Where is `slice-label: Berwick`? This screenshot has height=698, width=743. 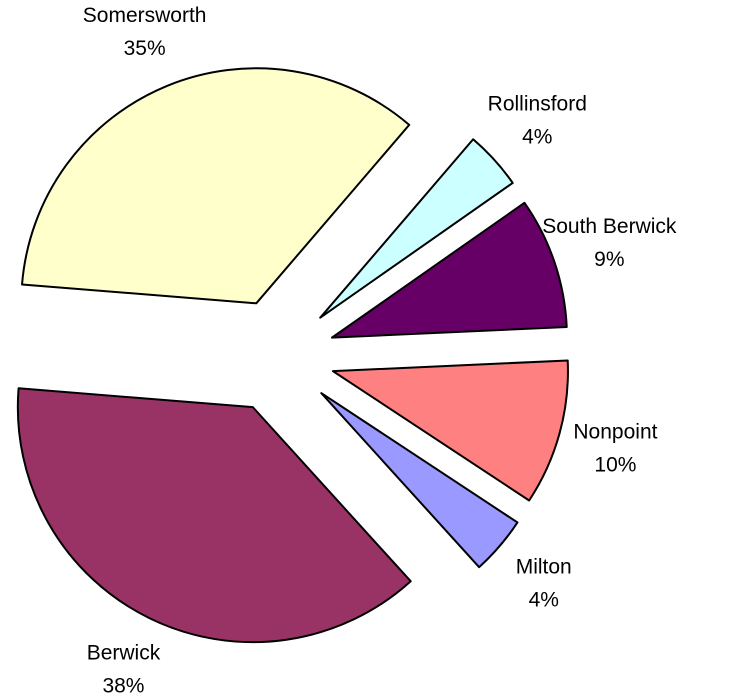
slice-label: Berwick is located at coordinates (124, 653).